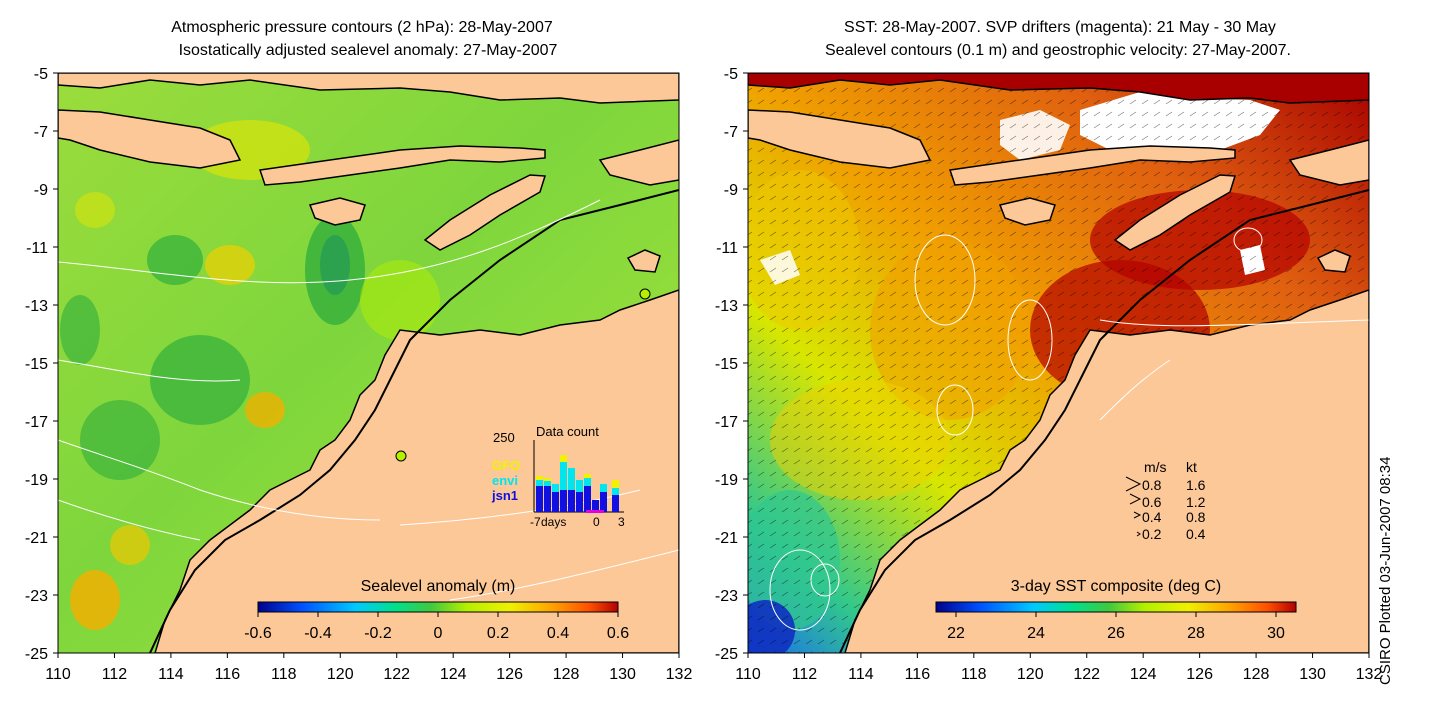  I want to click on inset-legend-gfo: GFO, so click(506, 465).